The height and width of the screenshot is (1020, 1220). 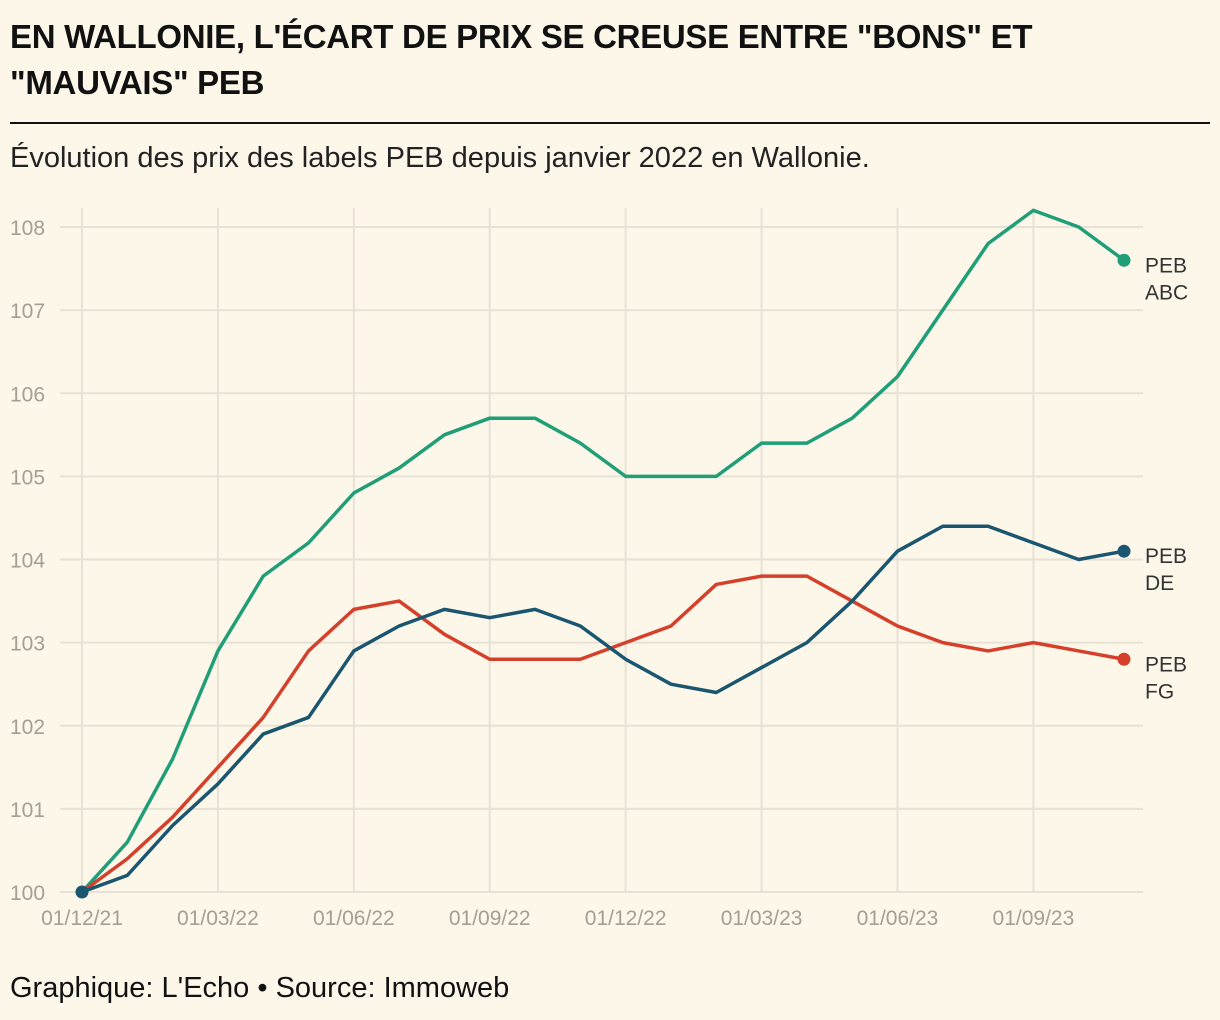 I want to click on y-tick-label: 104, so click(x=27, y=561).